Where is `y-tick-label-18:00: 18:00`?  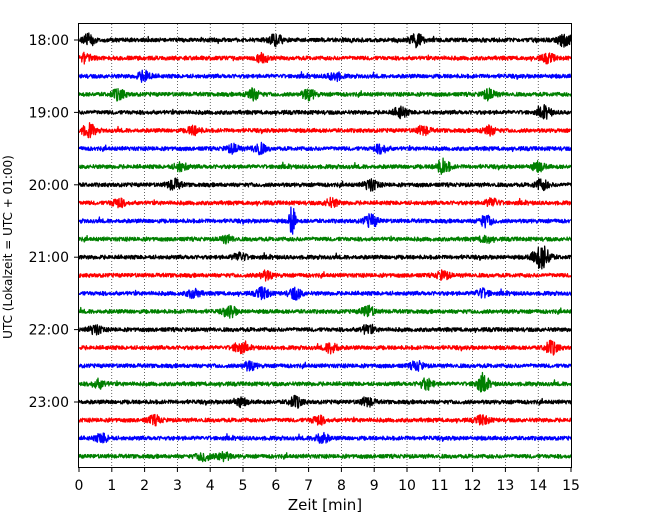
y-tick-label-18:00: 18:00 is located at coordinates (49, 41).